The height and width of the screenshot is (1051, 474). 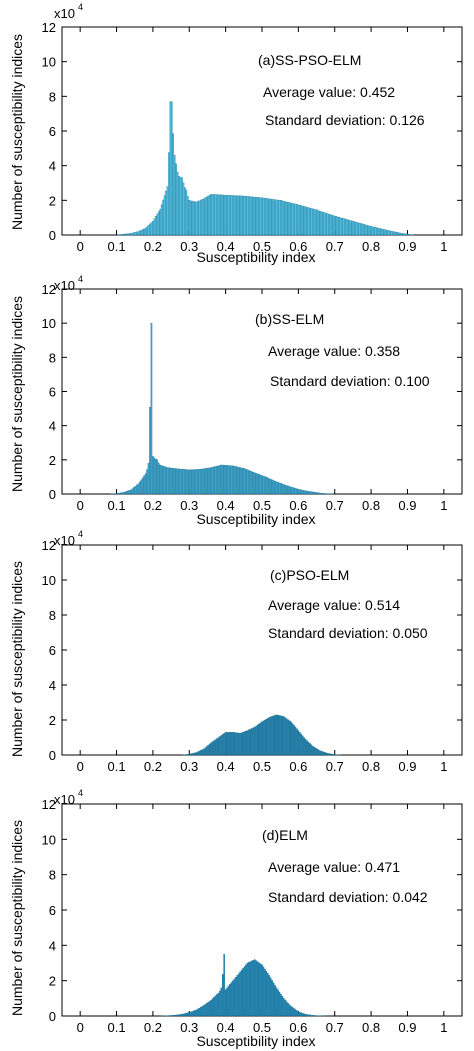 What do you see at coordinates (189, 505) in the screenshot?
I see `x-tick-label: 0.3` at bounding box center [189, 505].